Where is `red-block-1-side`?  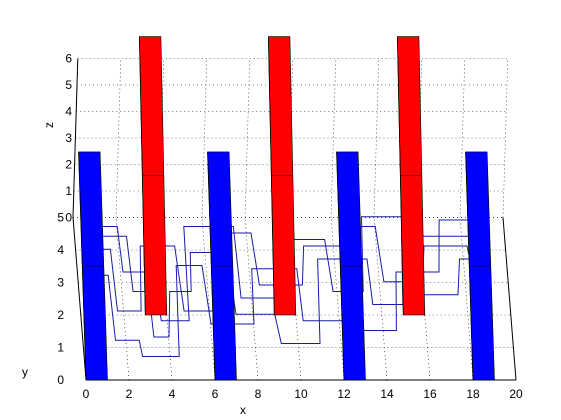
red-block-1-side is located at coordinates (271, 176).